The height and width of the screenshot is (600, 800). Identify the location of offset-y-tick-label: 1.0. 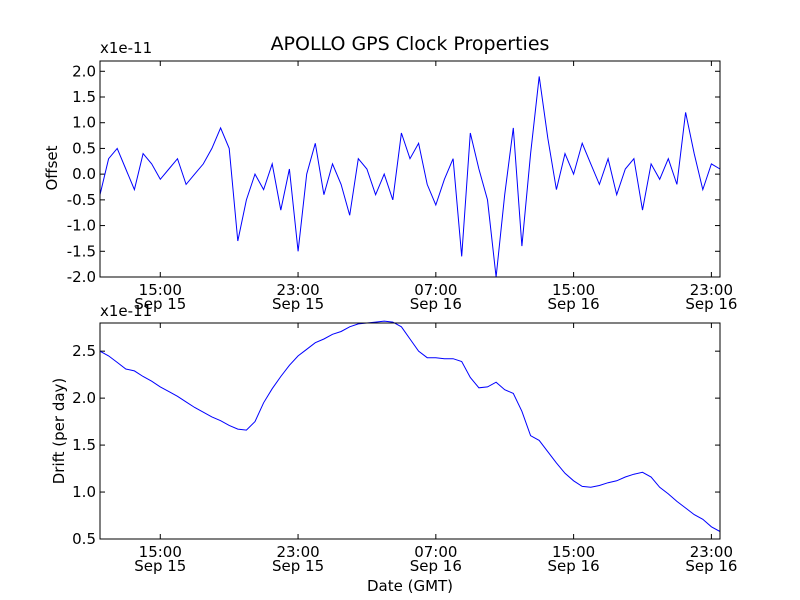
(84, 123).